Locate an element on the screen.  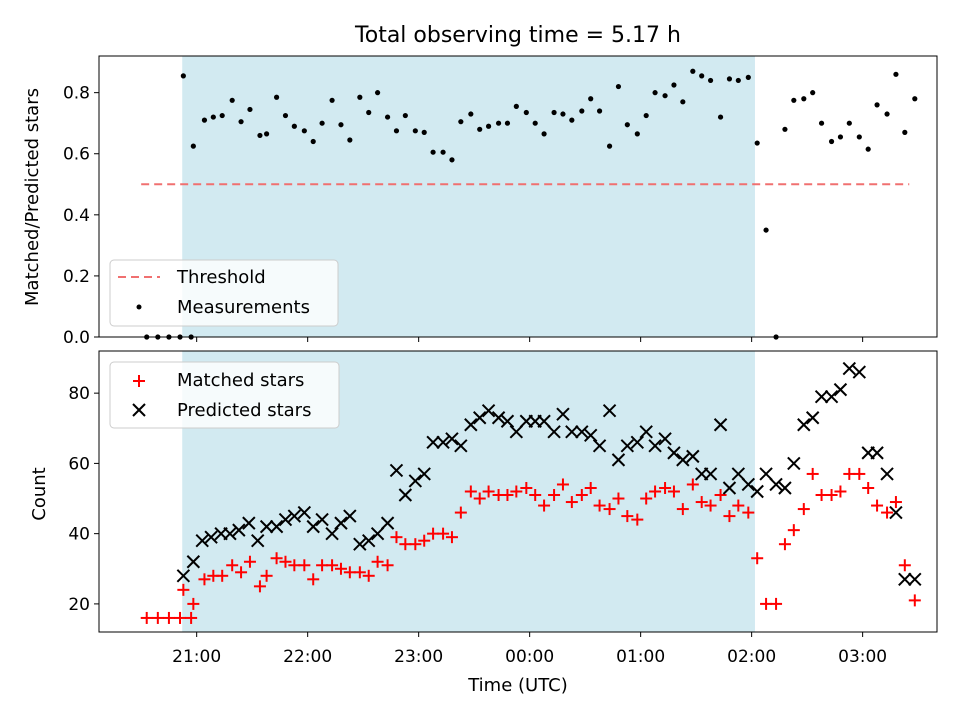
x-tick-label: 23:00 is located at coordinates (418, 657).